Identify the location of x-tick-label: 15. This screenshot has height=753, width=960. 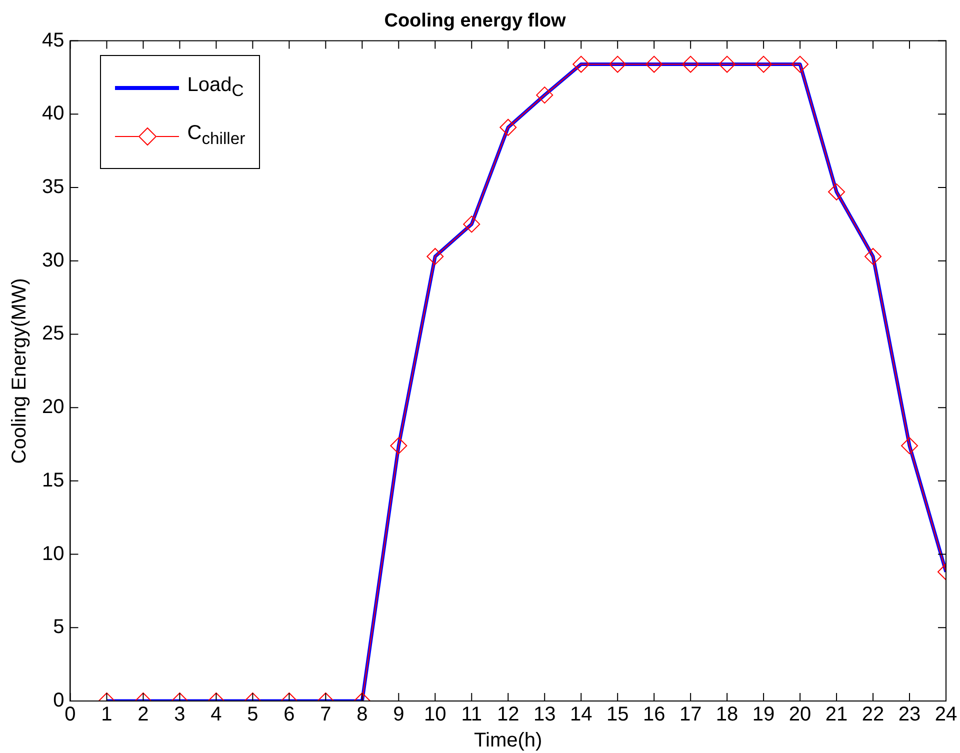
(617, 715).